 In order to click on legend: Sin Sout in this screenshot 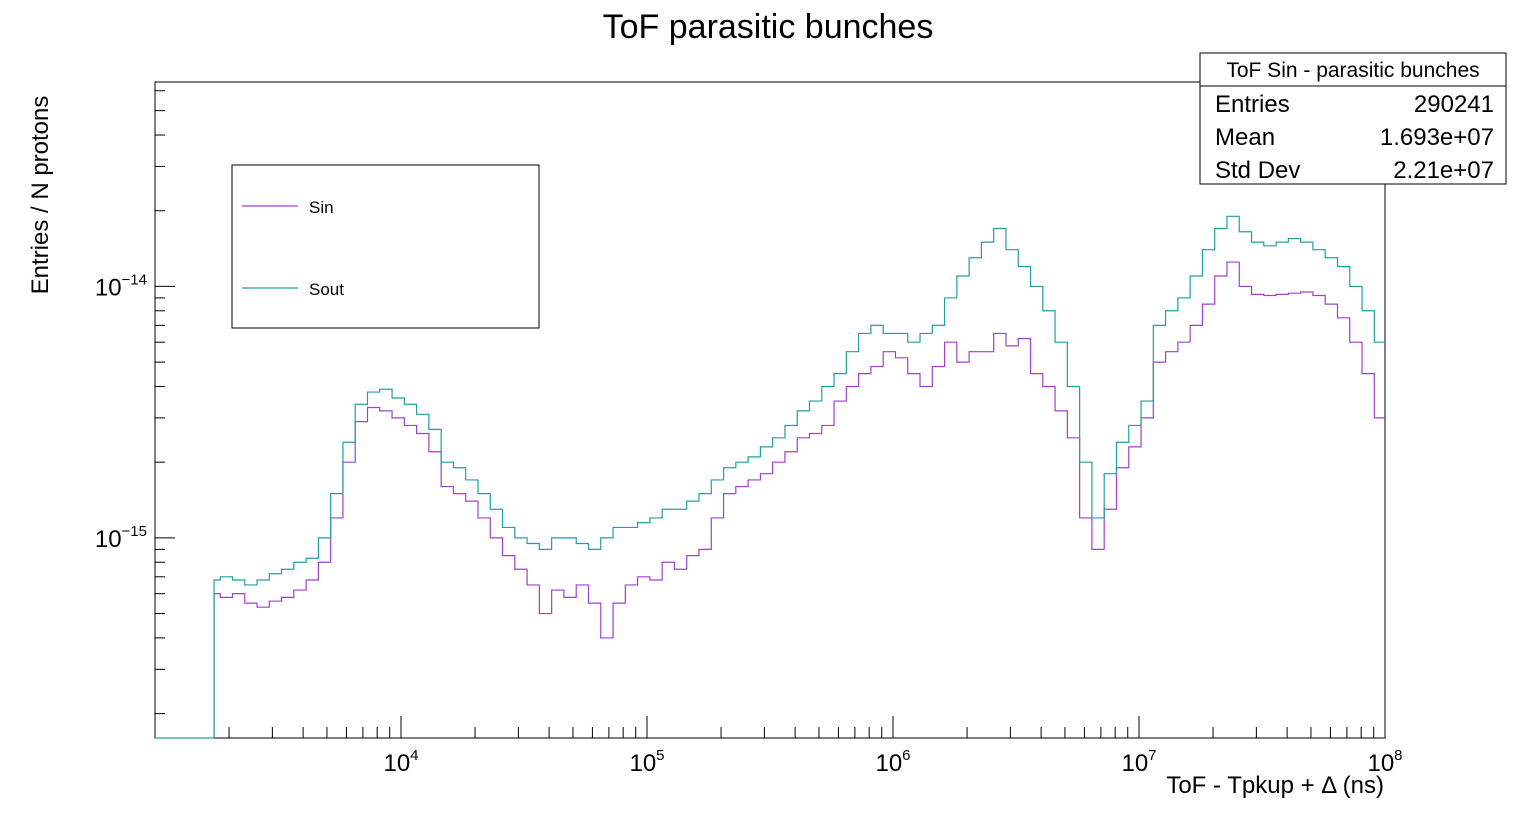, I will do `click(385, 246)`.